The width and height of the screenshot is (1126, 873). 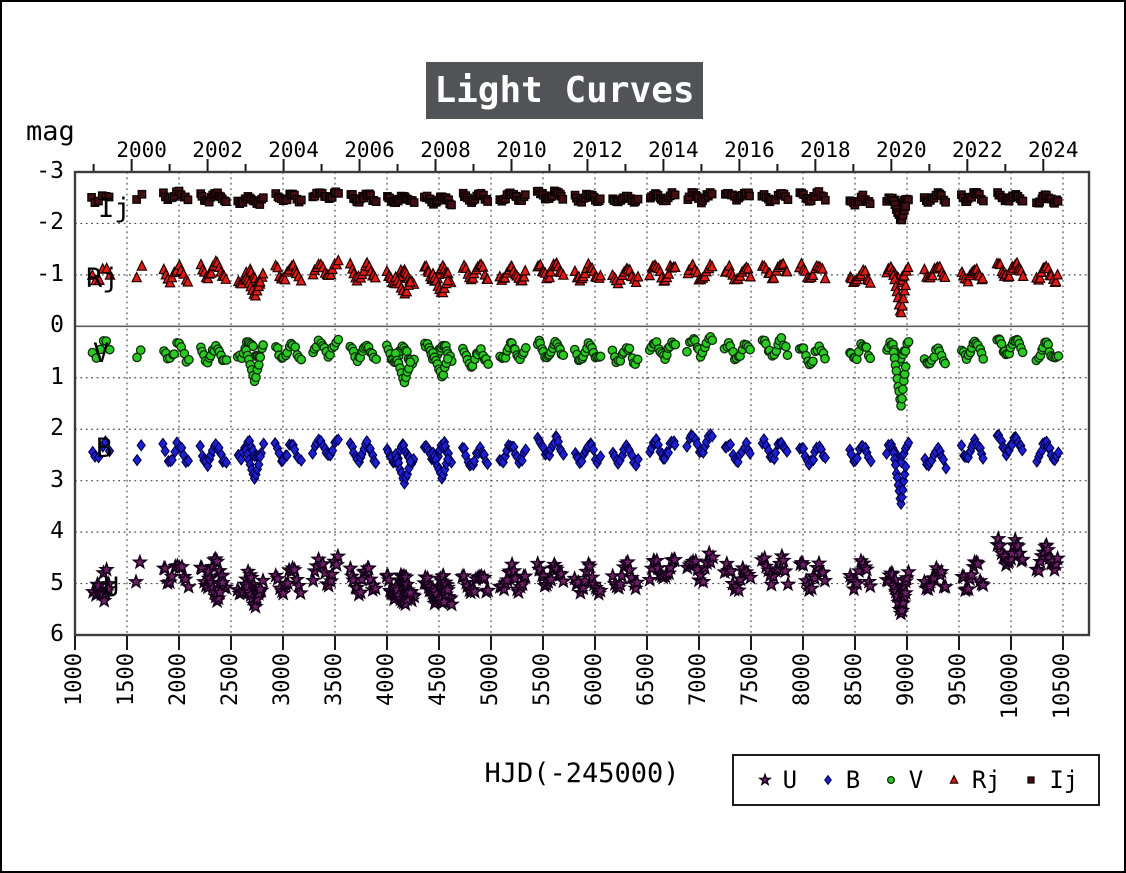 I want to click on y-axis-unit-label: mag, so click(x=50, y=131).